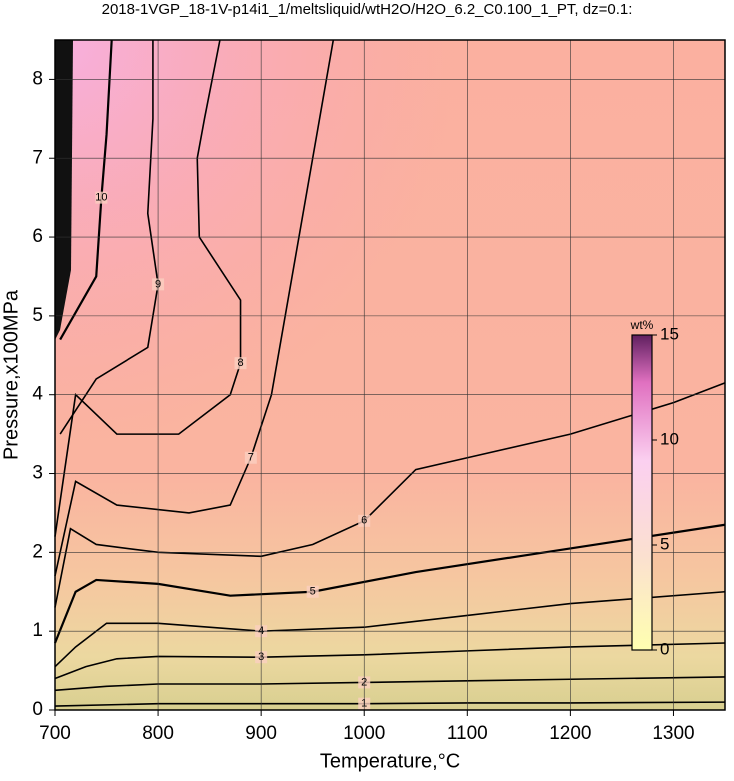 Image resolution: width=734 pixels, height=781 pixels. Describe the element at coordinates (669, 333) in the screenshot. I see `colorbar-tick-label: 15` at that location.